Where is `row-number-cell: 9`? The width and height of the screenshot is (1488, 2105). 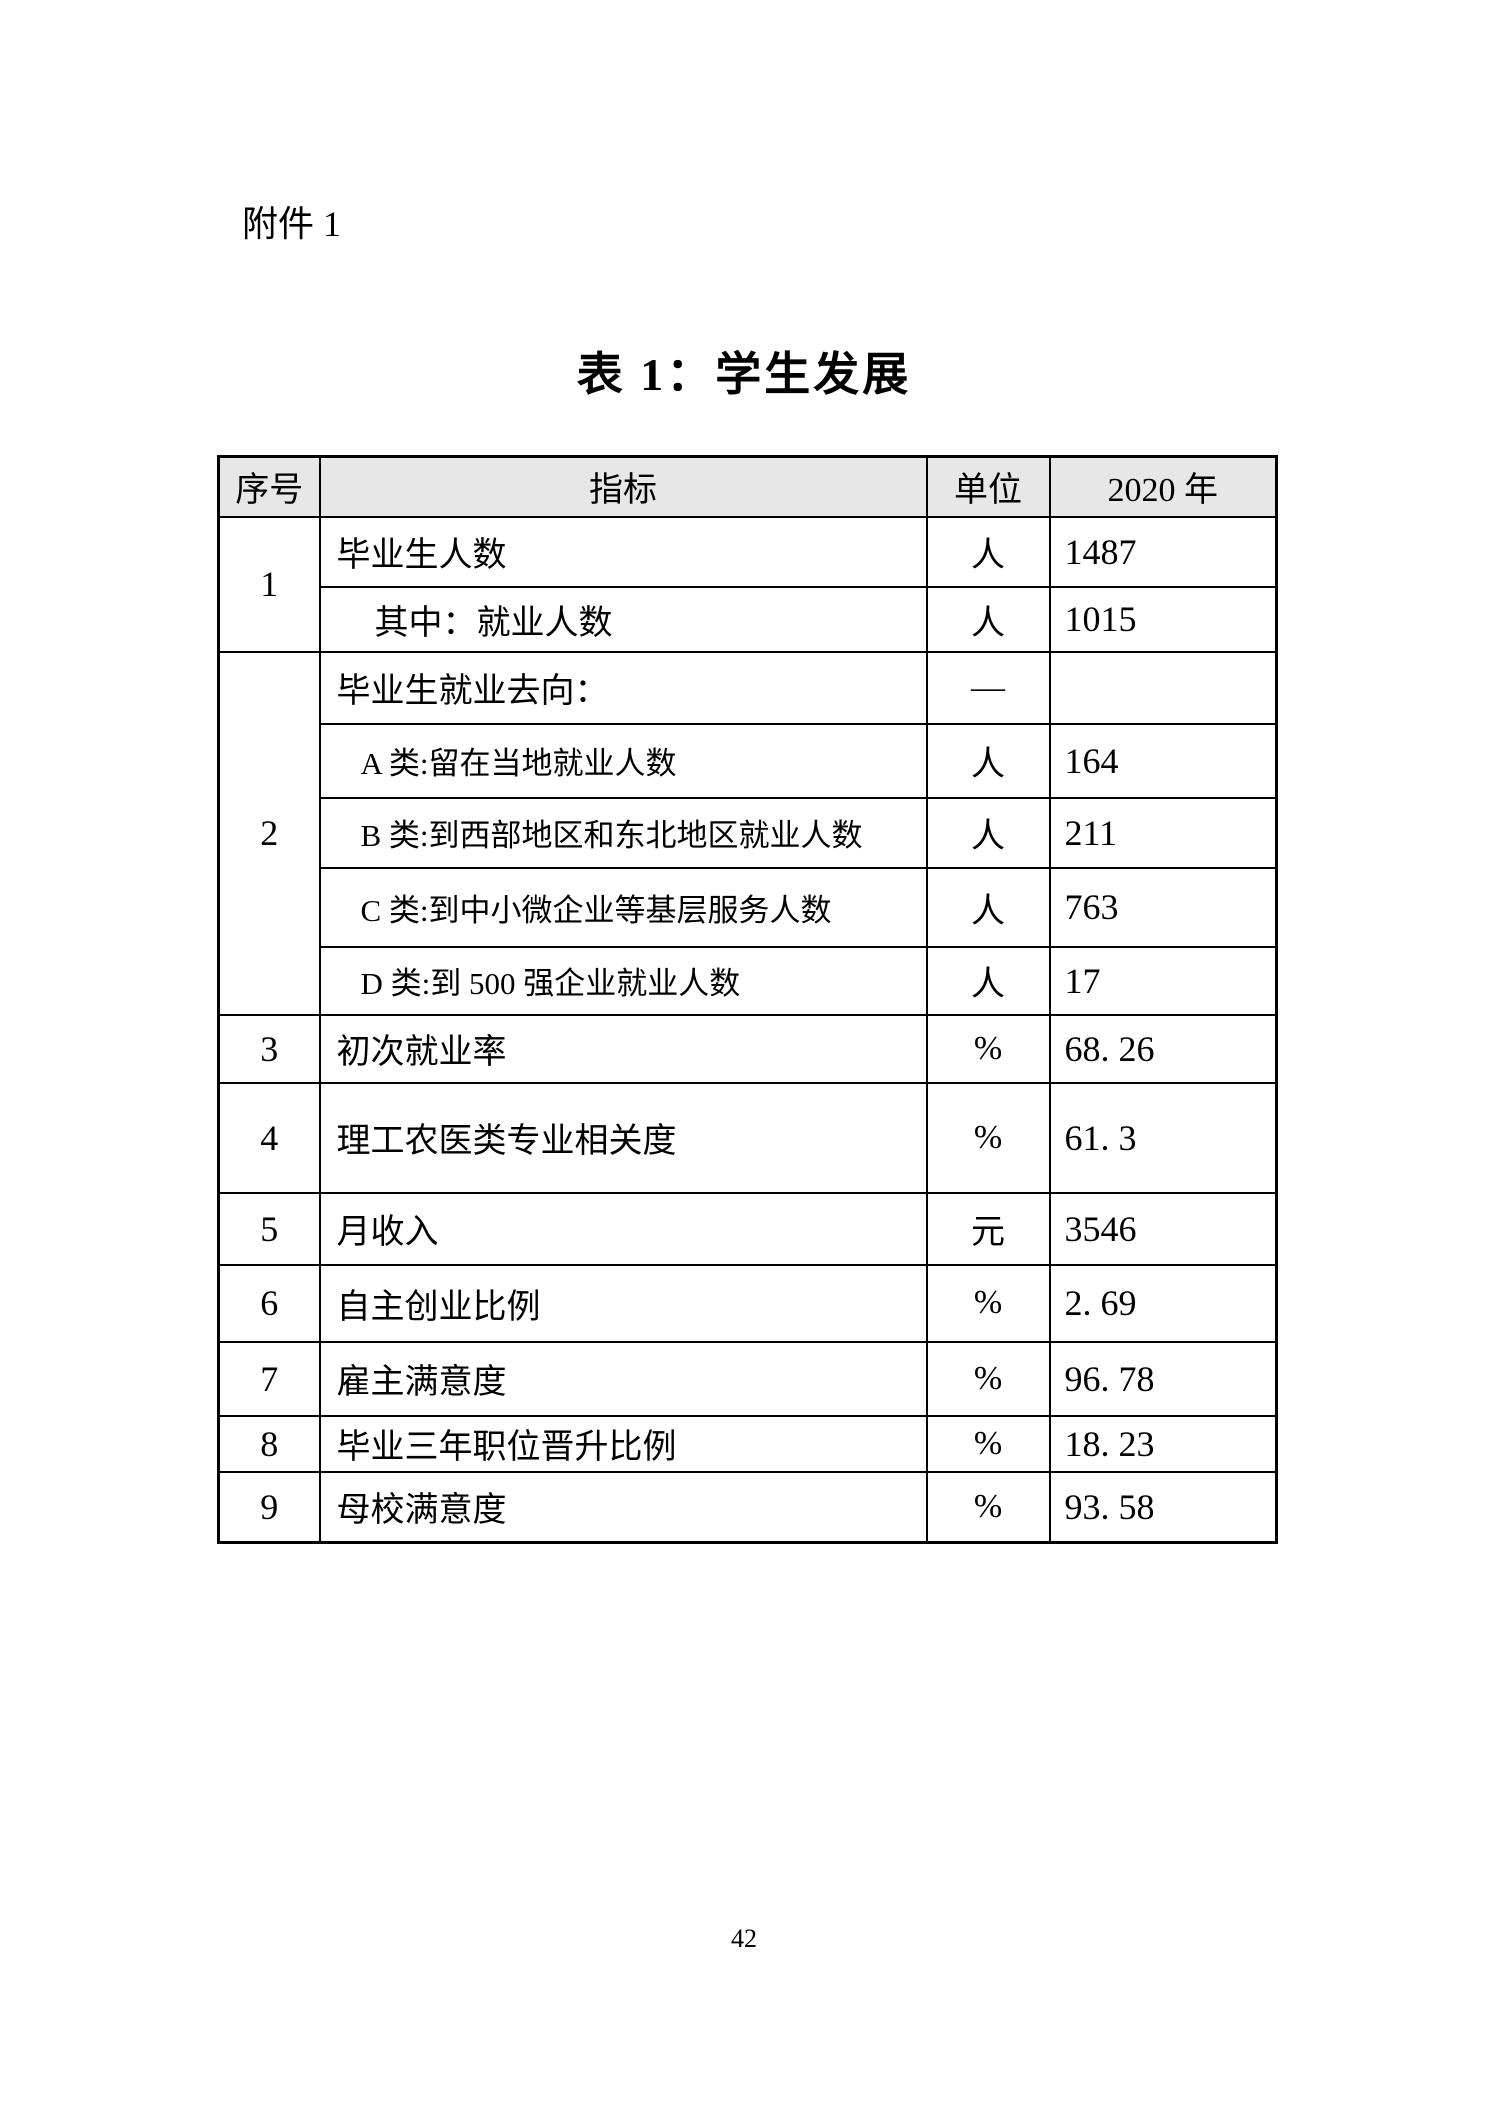 row-number-cell: 9 is located at coordinates (269, 1507).